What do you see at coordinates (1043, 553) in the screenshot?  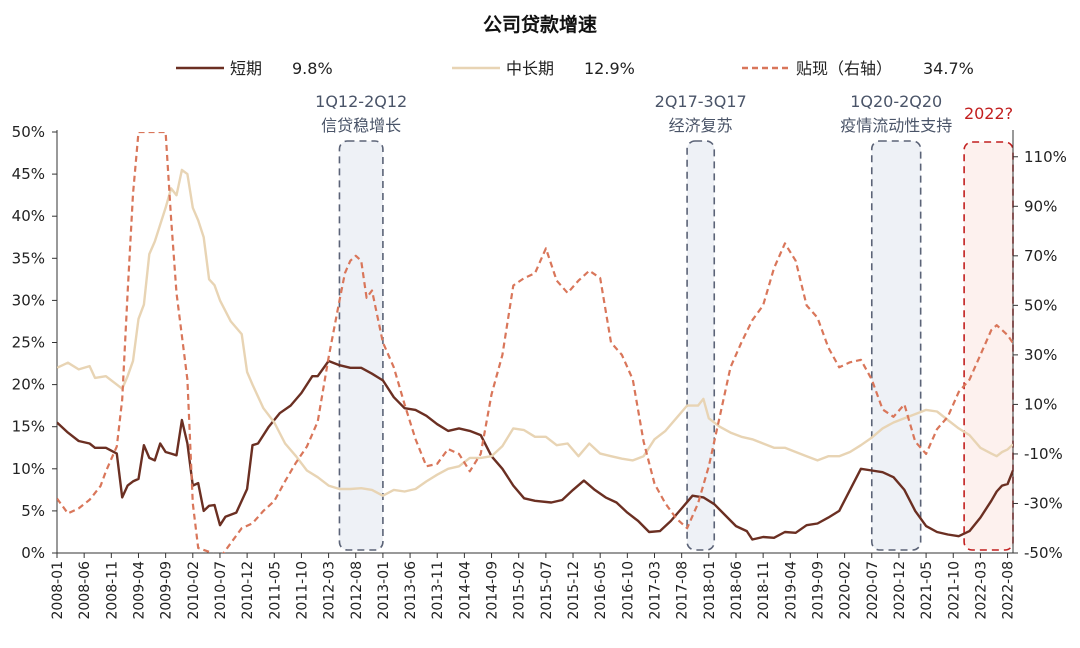 I see `y2-tick-label: -50%` at bounding box center [1043, 553].